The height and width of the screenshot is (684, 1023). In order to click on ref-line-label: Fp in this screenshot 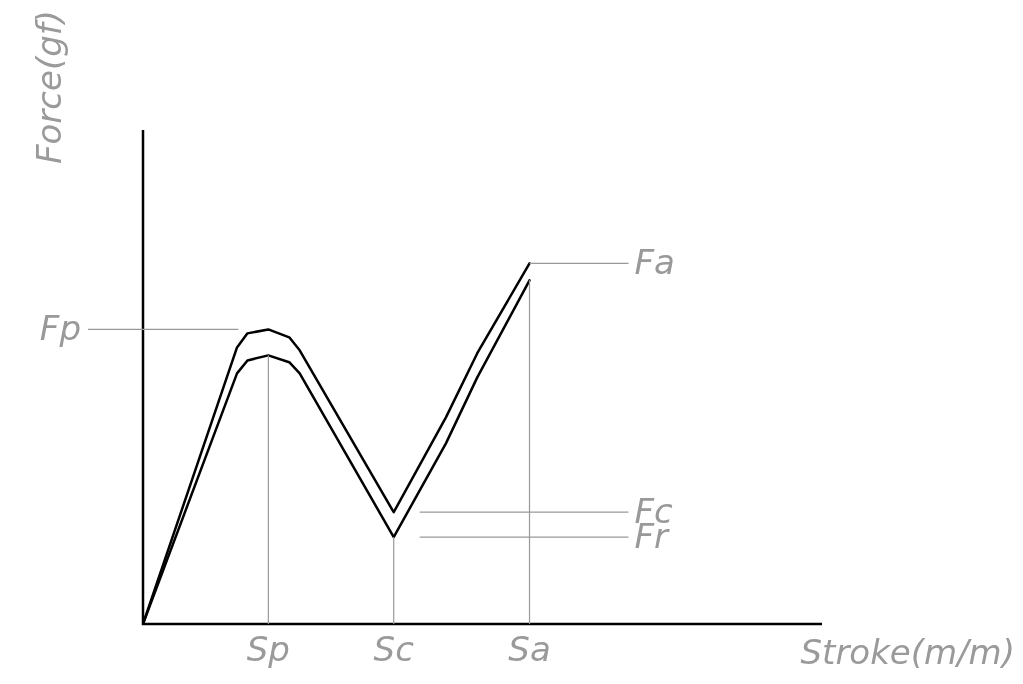, I will do `click(60, 328)`.